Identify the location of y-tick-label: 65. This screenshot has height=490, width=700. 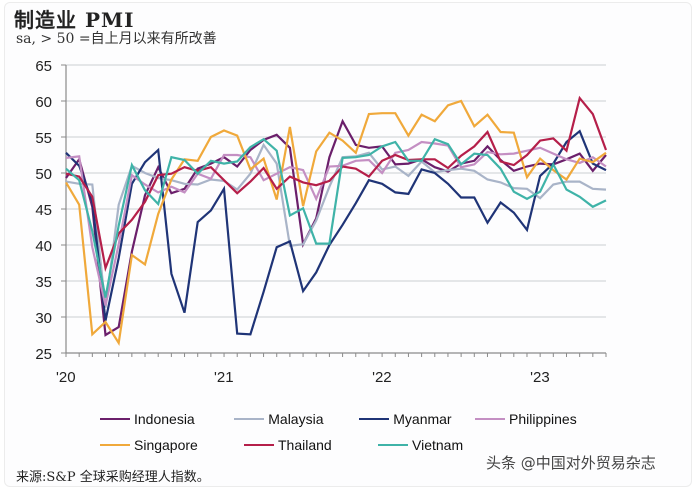
(43, 66).